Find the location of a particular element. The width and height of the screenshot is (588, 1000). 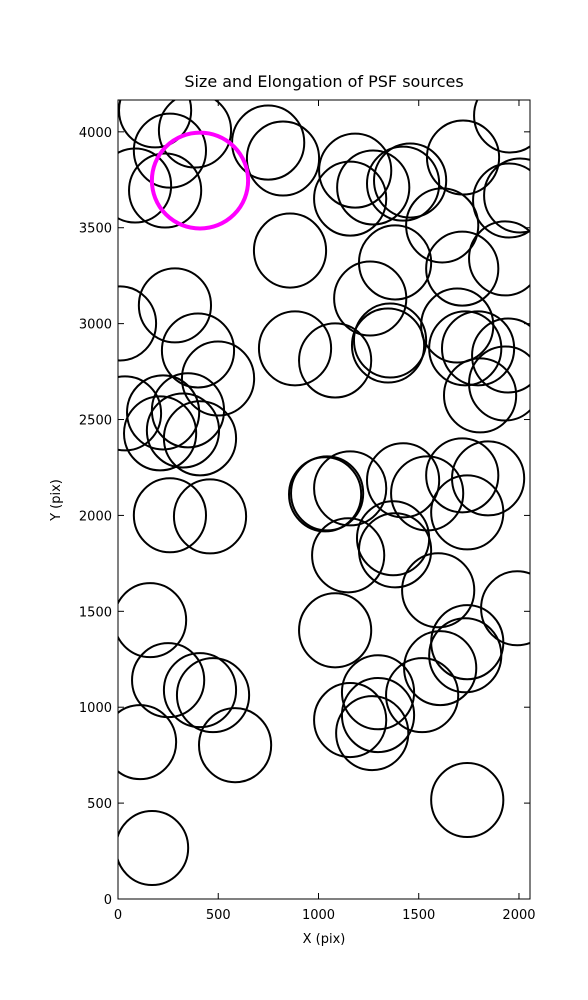

y-tick-label: 0 is located at coordinates (108, 900).